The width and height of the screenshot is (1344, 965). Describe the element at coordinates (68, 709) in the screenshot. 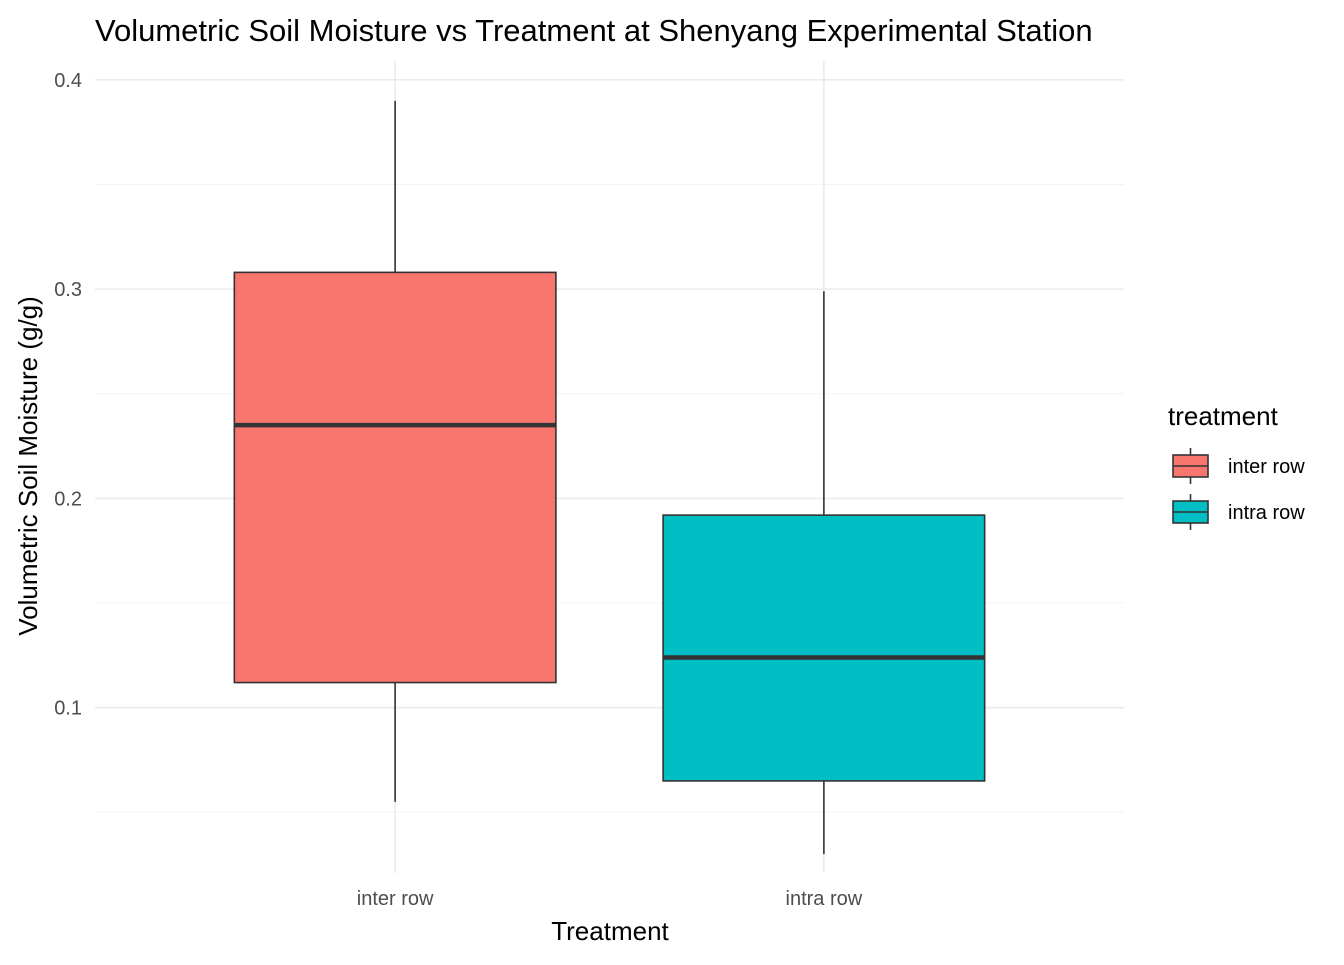

I see `y-tick-label: 0.1` at that location.